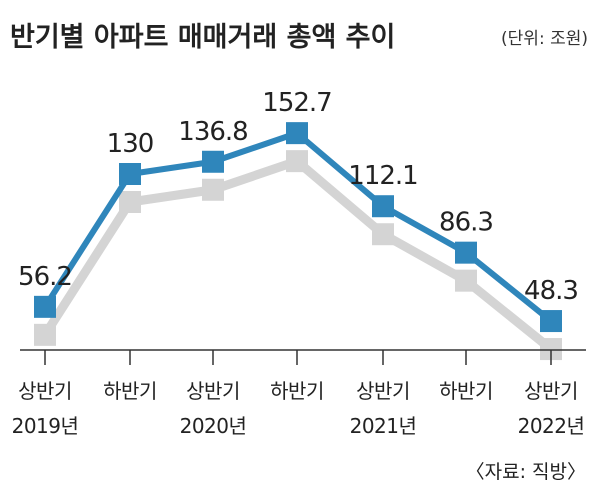 Image resolution: width=600 pixels, height=496 pixels. What do you see at coordinates (383, 426) in the screenshot?
I see `category-label-year: 2021년` at bounding box center [383, 426].